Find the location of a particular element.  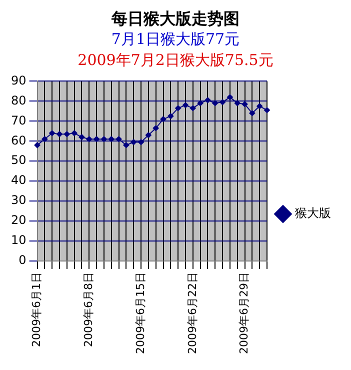

y-tick-label: 30 is located at coordinates (18, 200).